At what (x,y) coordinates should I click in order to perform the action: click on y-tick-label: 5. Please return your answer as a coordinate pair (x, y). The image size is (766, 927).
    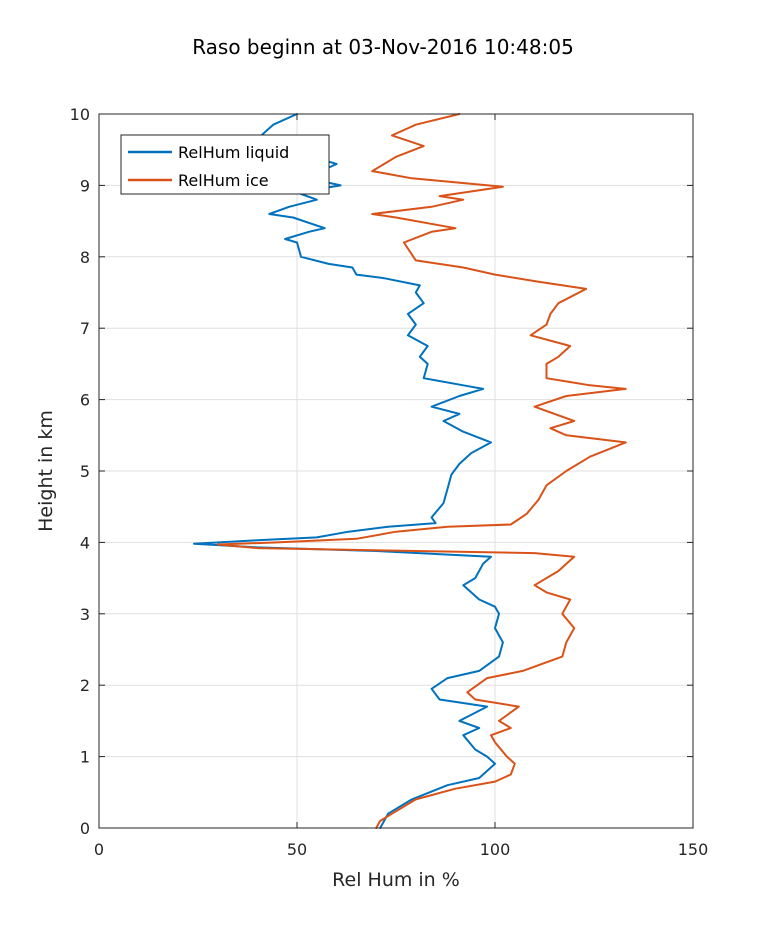
    Looking at the image, I should click on (85, 471).